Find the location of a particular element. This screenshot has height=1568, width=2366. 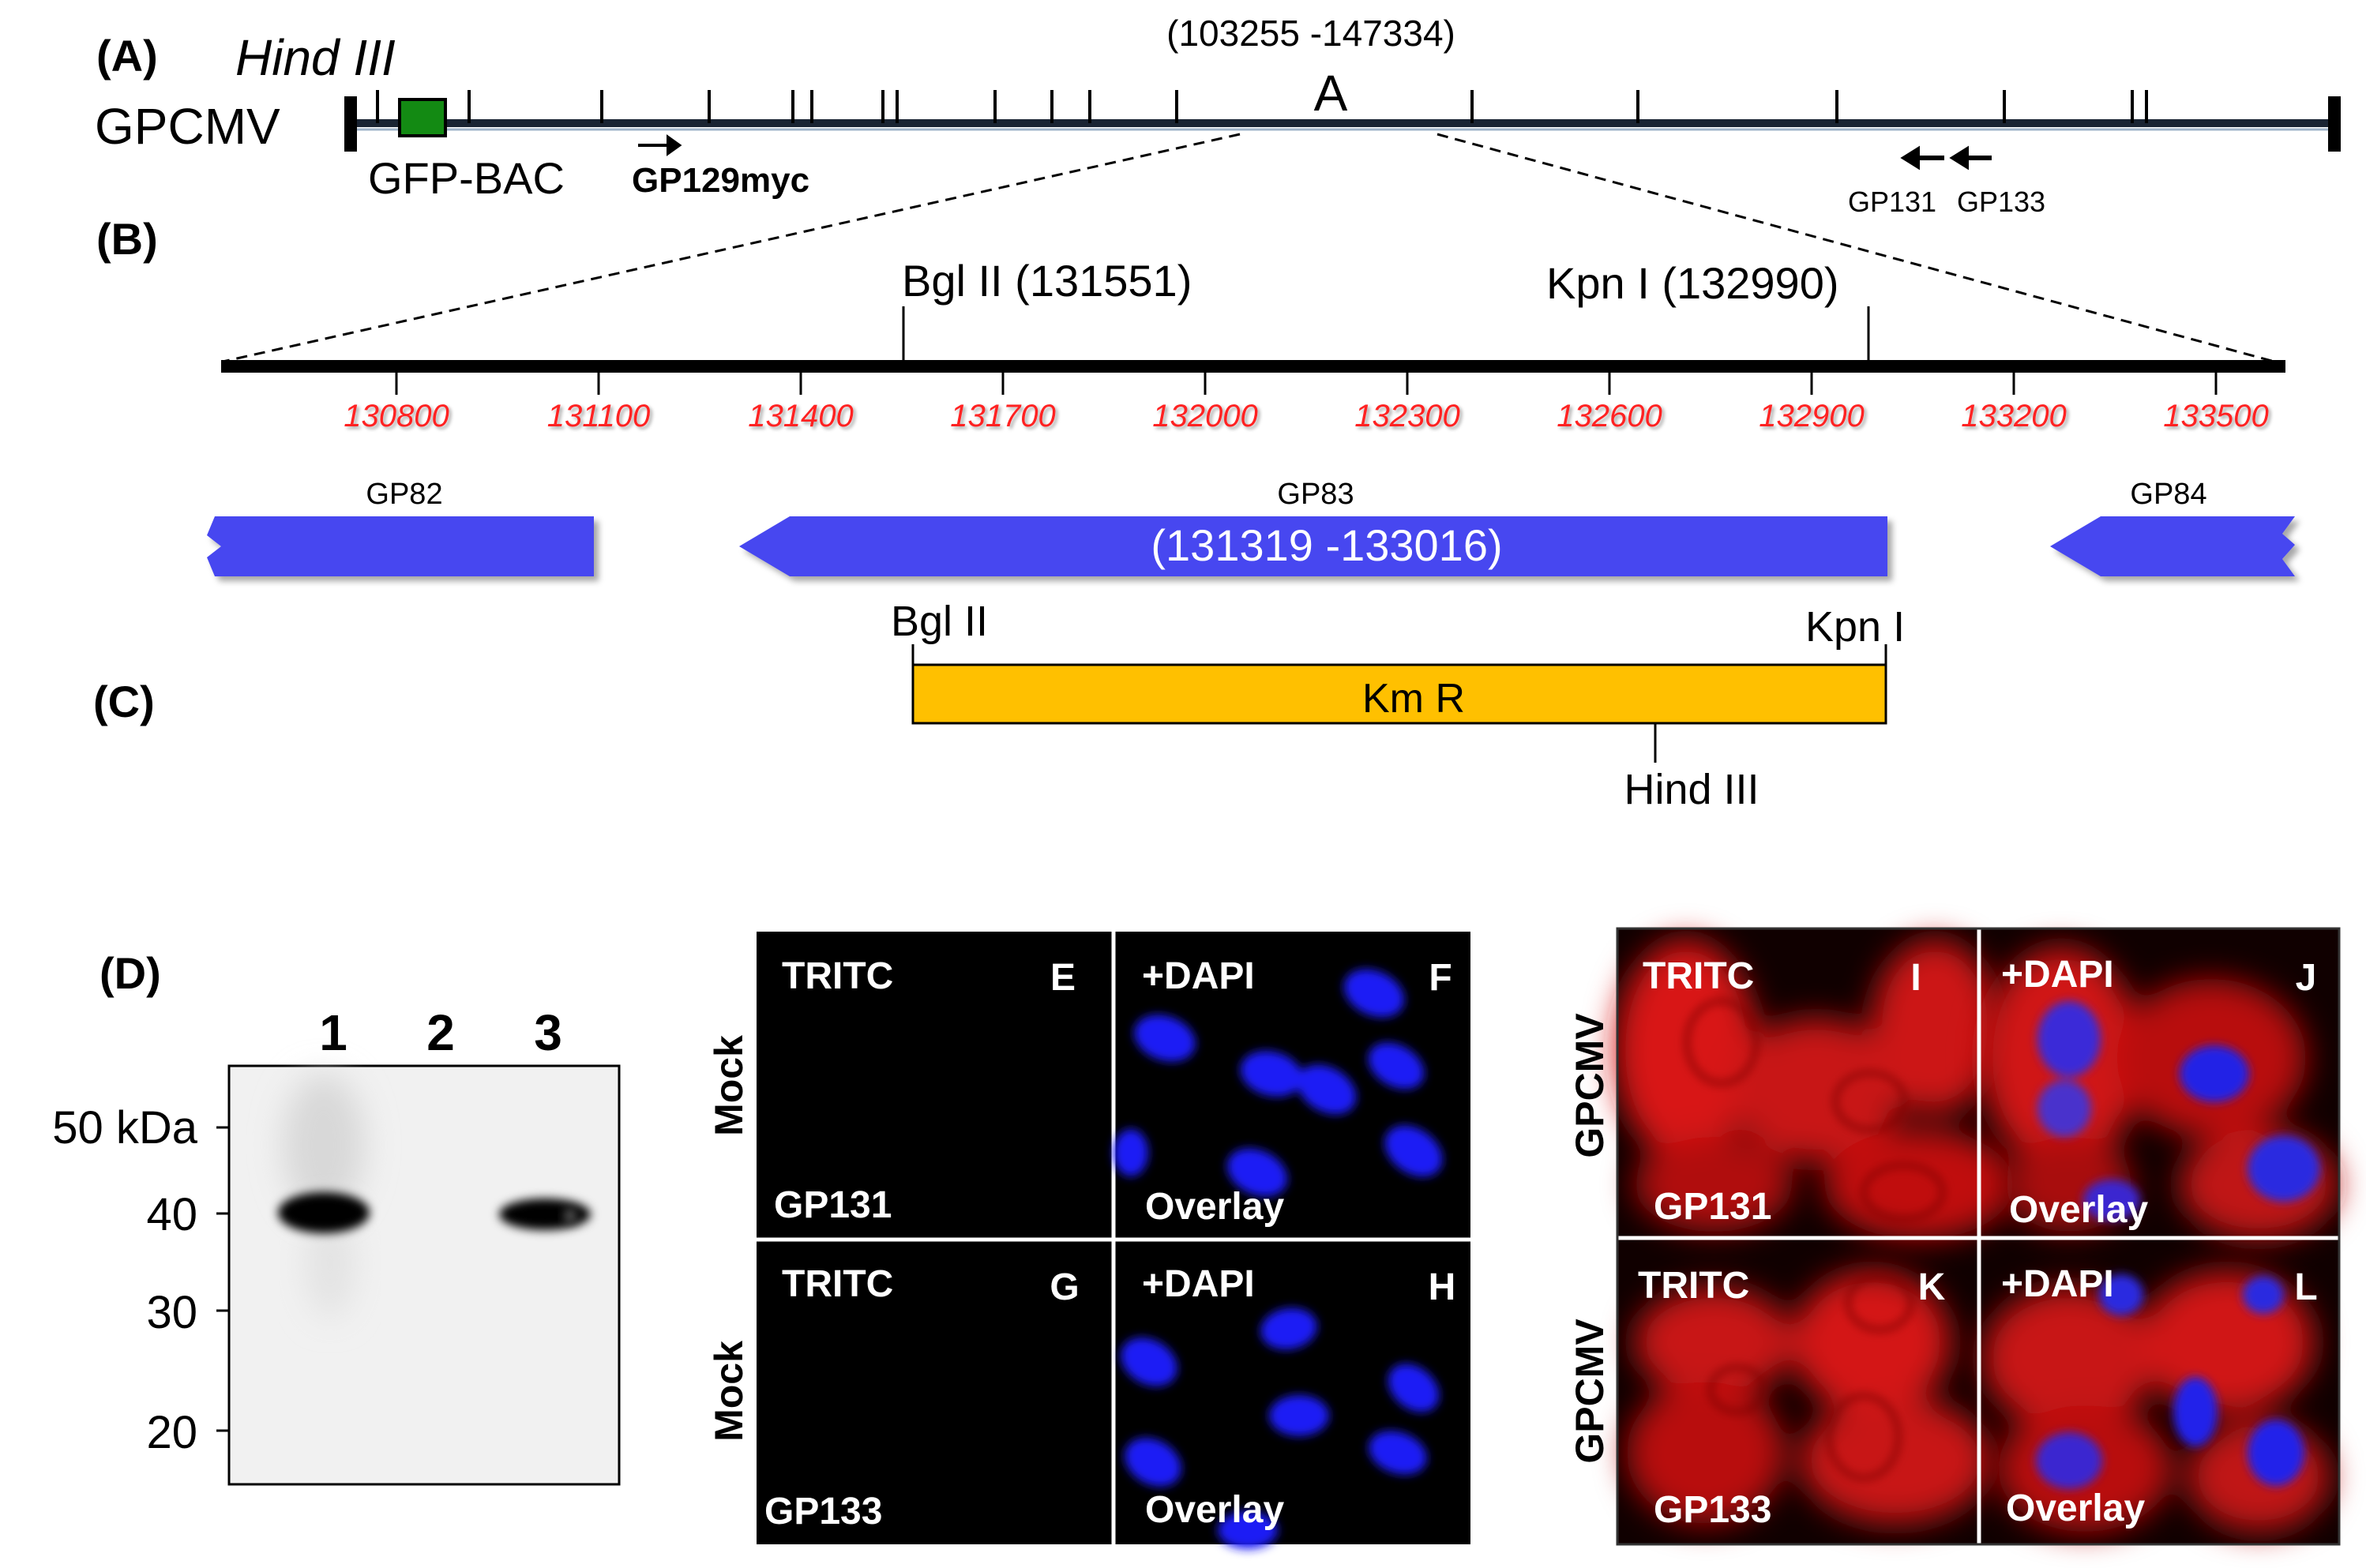

panel-j-letter: J is located at coordinates (2306, 978).